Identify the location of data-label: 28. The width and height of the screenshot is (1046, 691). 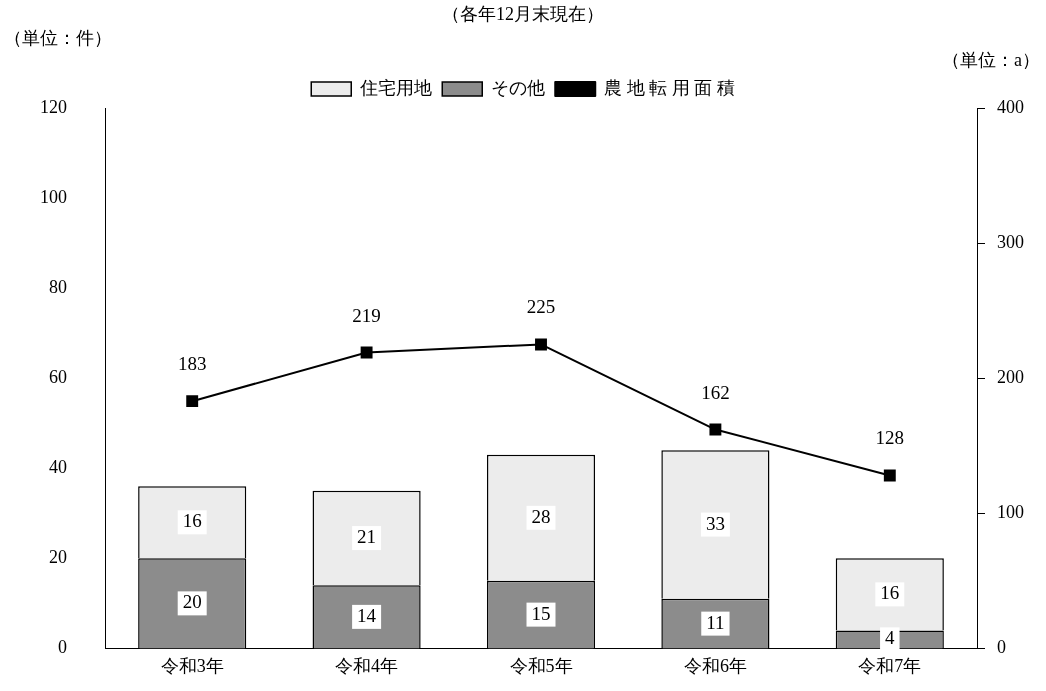
(541, 516).